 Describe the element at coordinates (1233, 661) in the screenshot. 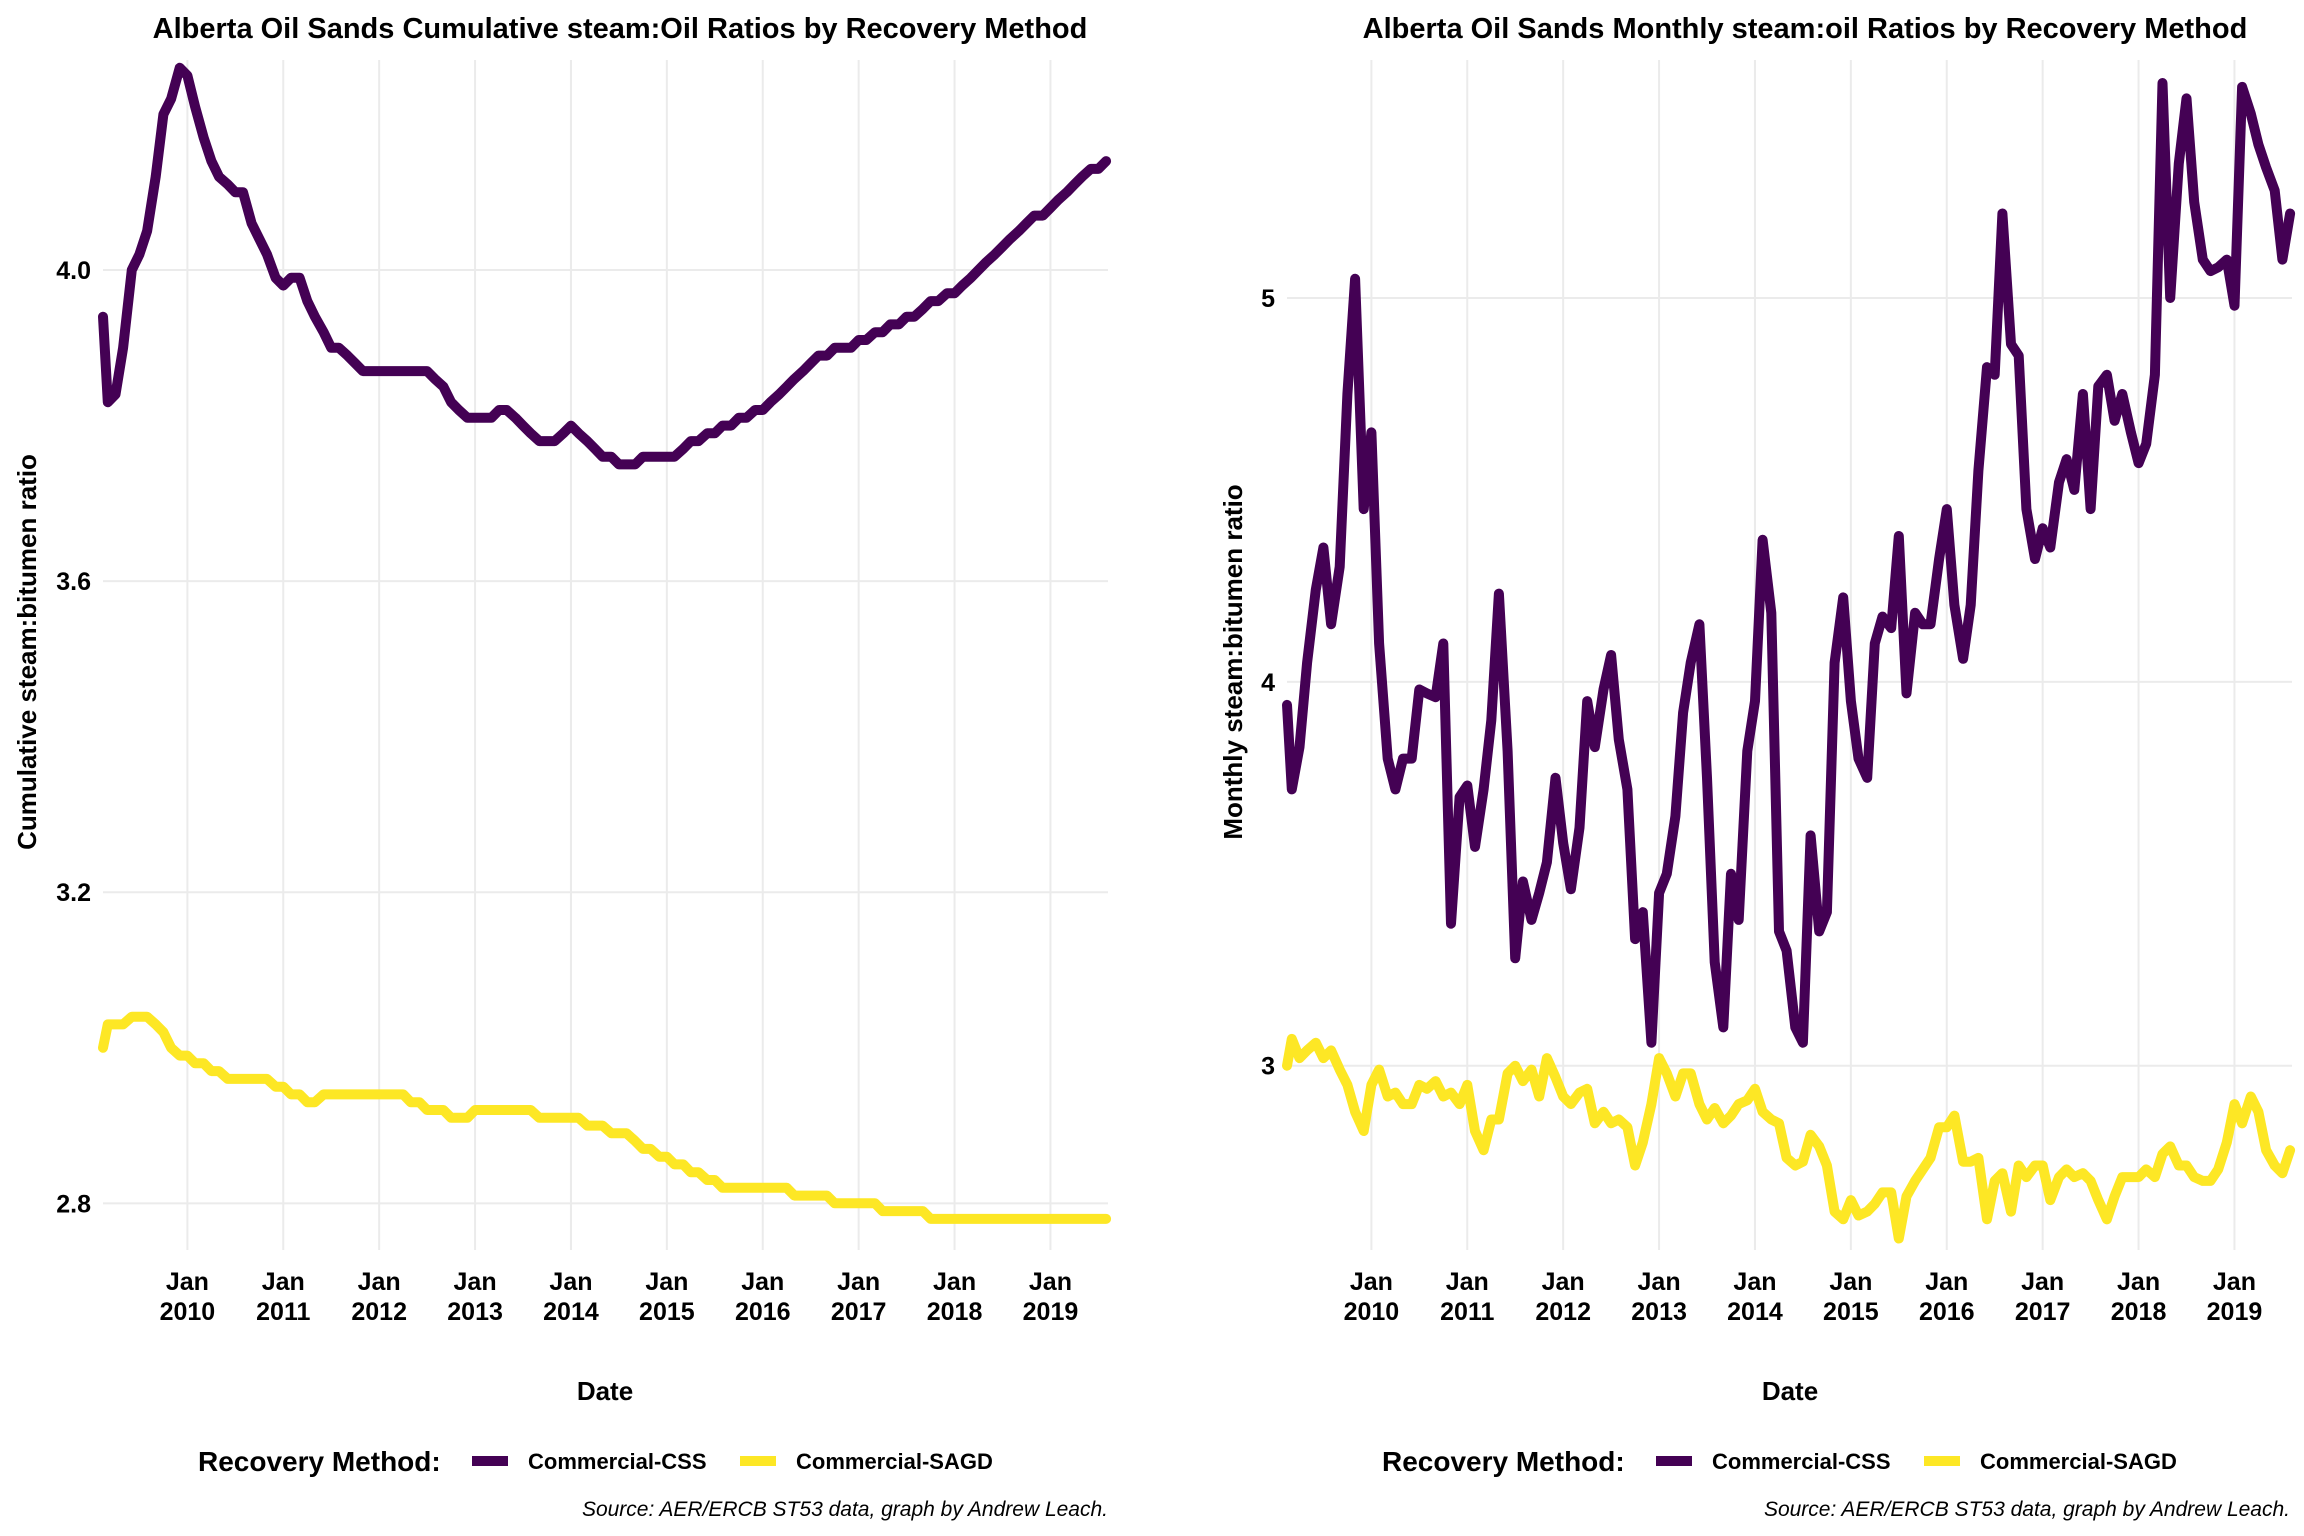

I see `y-axis-title: Monthly steam:bitumen ratio` at that location.